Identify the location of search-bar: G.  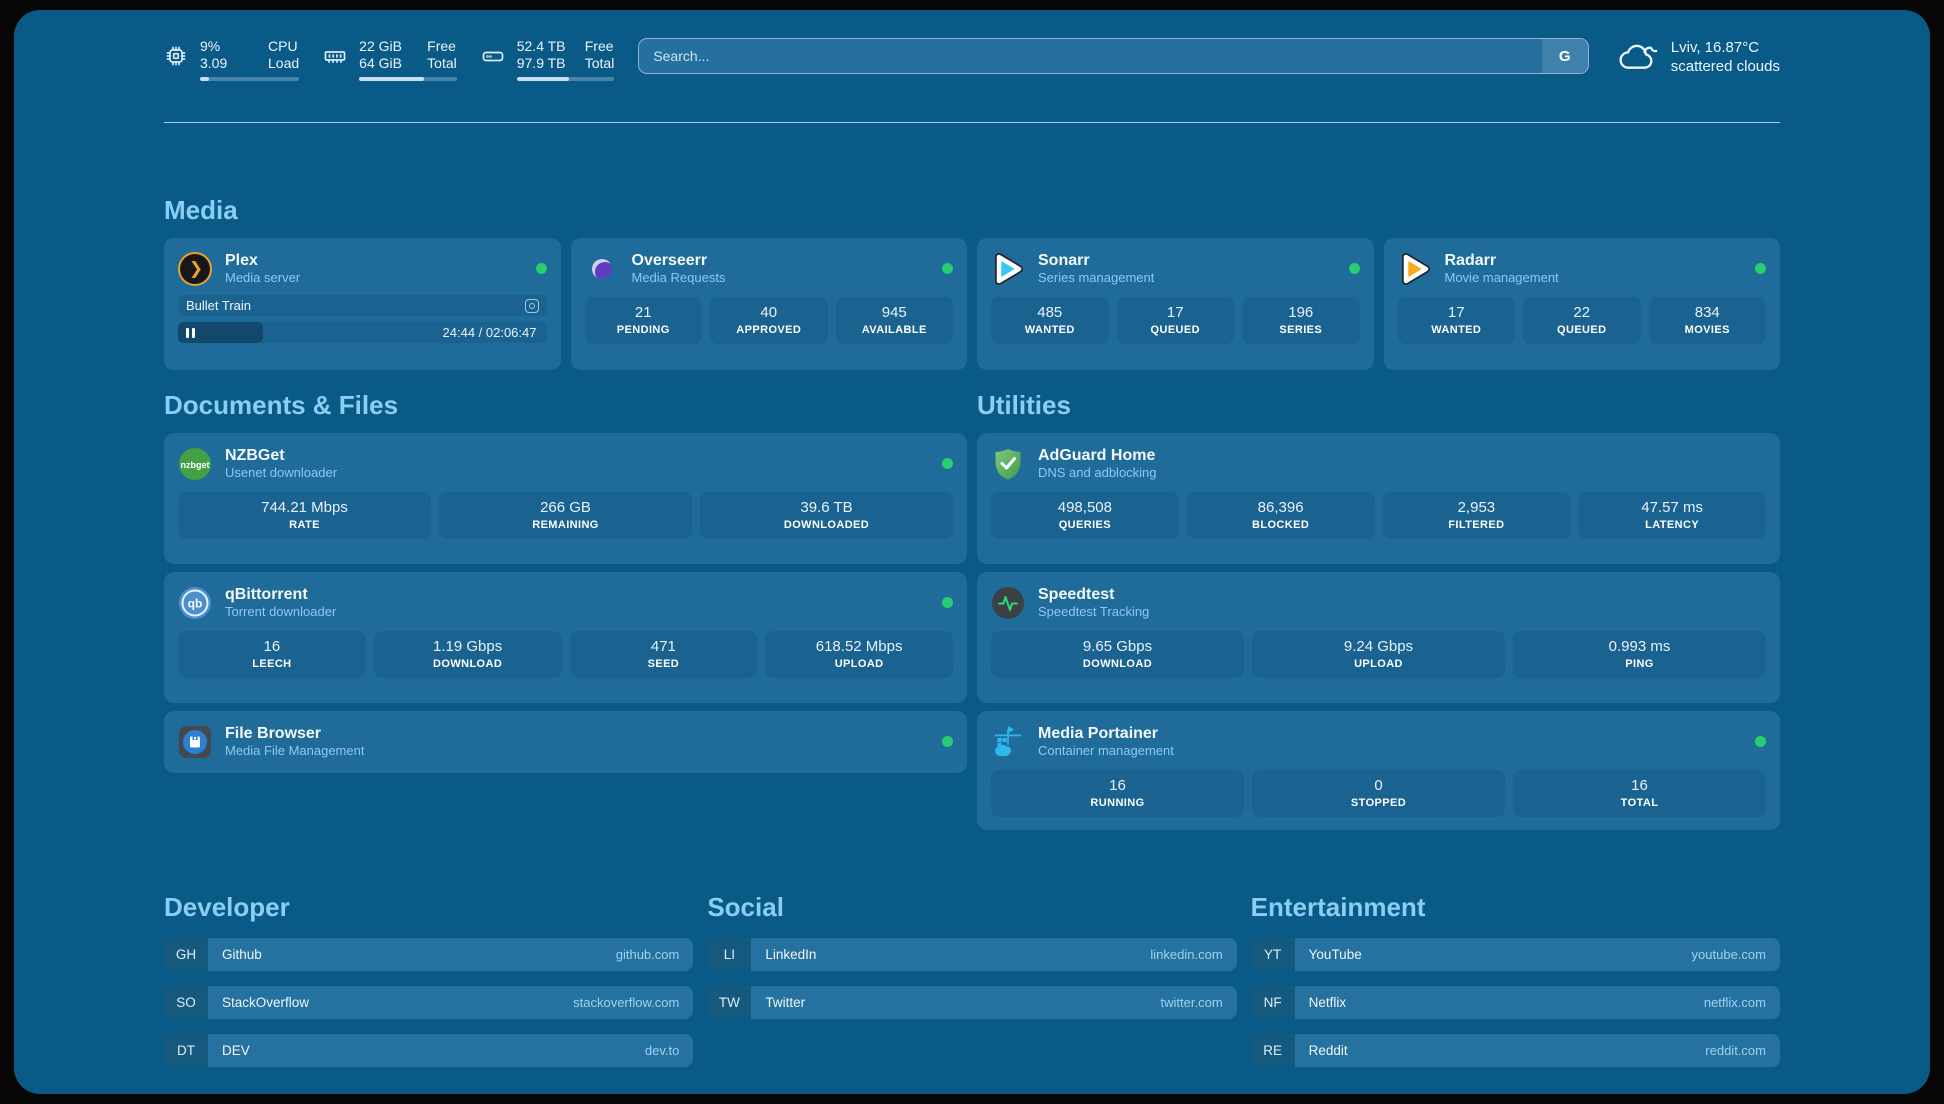
(1113, 56).